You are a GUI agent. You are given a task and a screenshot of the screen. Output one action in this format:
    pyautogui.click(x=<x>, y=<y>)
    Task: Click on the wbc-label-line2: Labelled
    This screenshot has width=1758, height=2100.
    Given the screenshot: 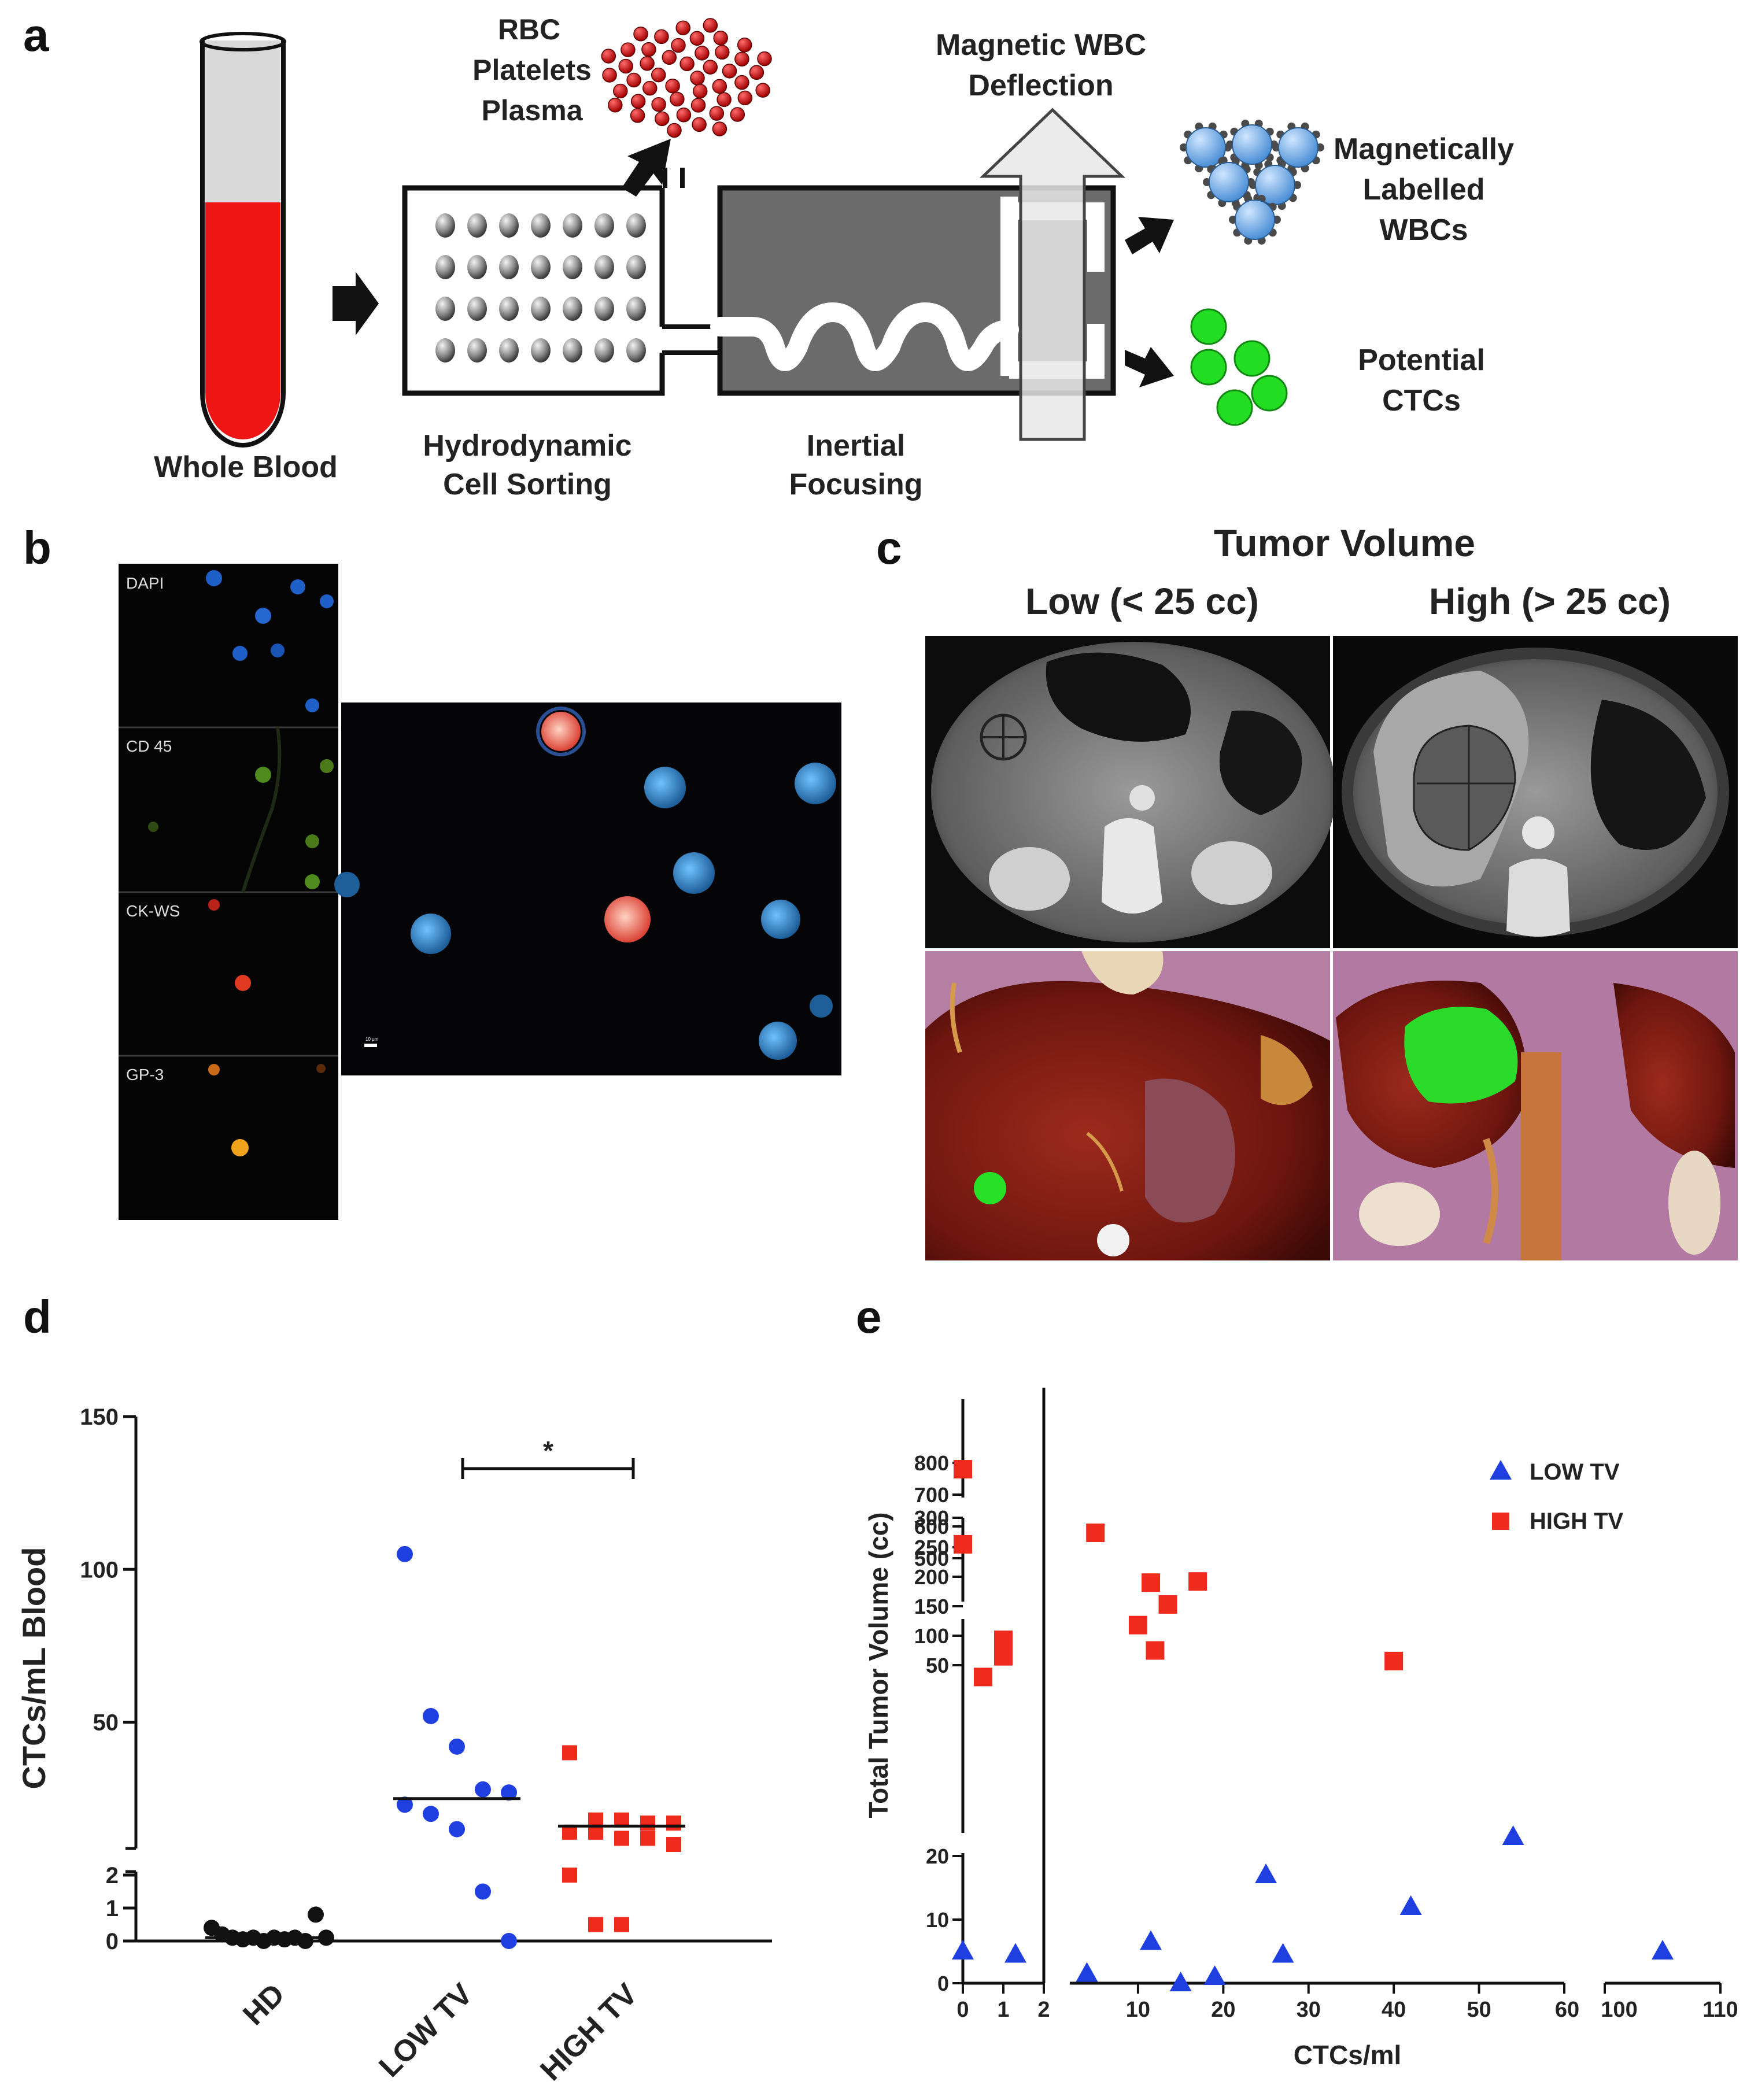 What is the action you would take?
    pyautogui.click(x=1424, y=189)
    